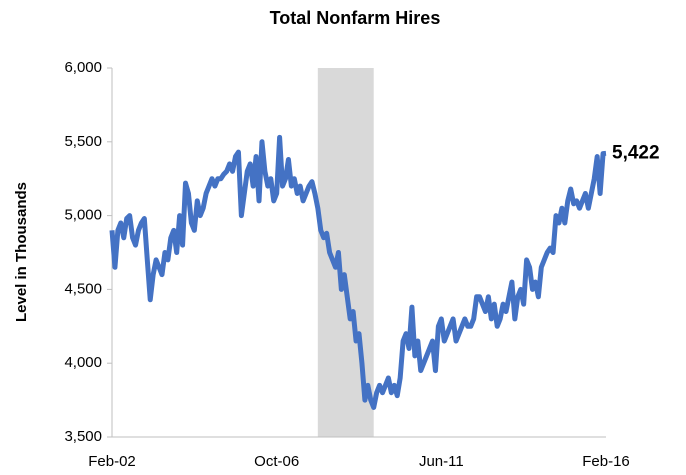  I want to click on y-tick-label: 5,000, so click(83, 215).